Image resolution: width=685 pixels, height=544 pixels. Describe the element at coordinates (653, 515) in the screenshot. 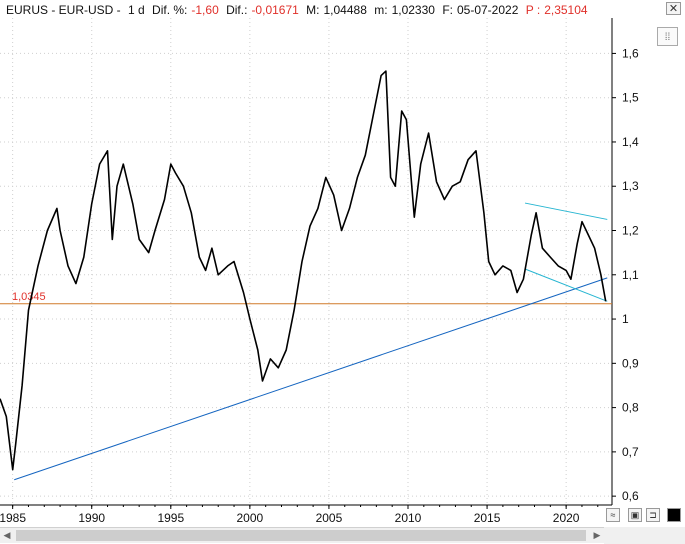

I see `maximize-icon: ⊐` at that location.